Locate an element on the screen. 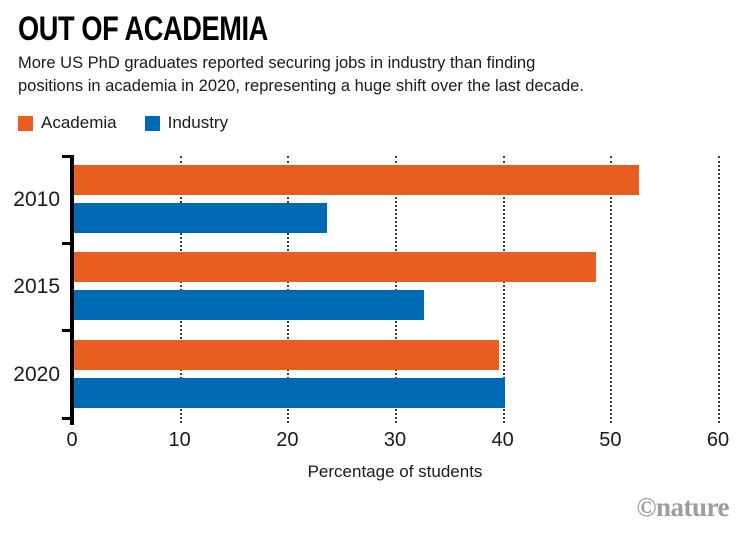  chart-legend: Academia Industry is located at coordinates (123, 123).